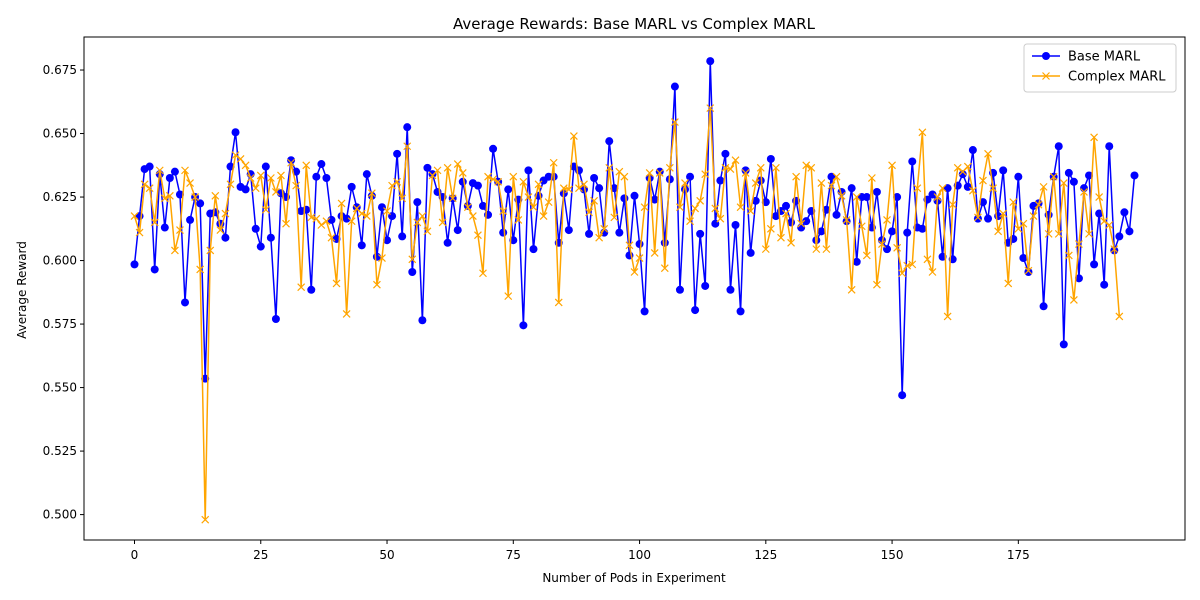 This screenshot has width=1200, height=600. What do you see at coordinates (513, 555) in the screenshot?
I see `x-tick-label: 75` at bounding box center [513, 555].